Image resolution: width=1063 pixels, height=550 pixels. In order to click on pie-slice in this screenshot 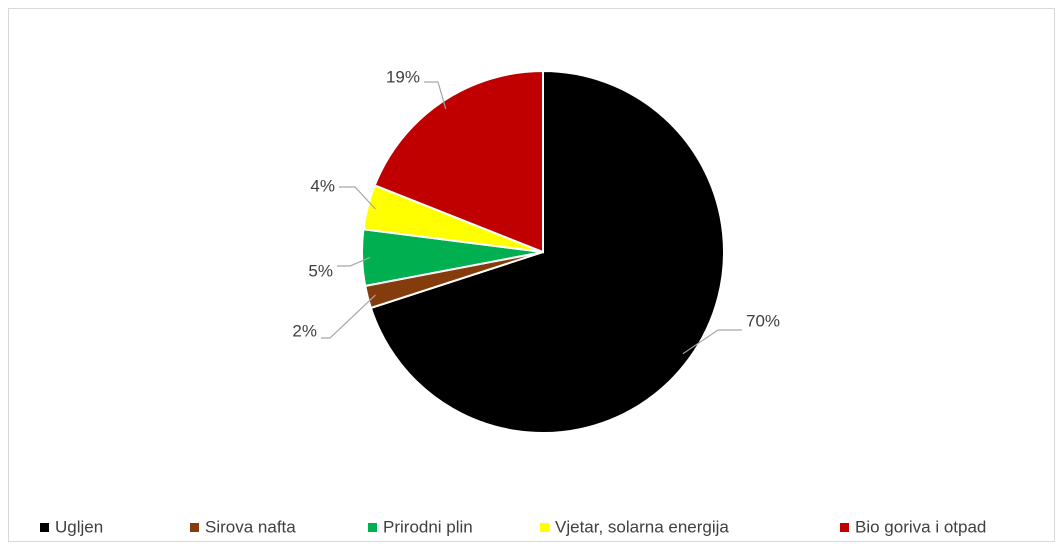, I will do `click(458, 161)`.